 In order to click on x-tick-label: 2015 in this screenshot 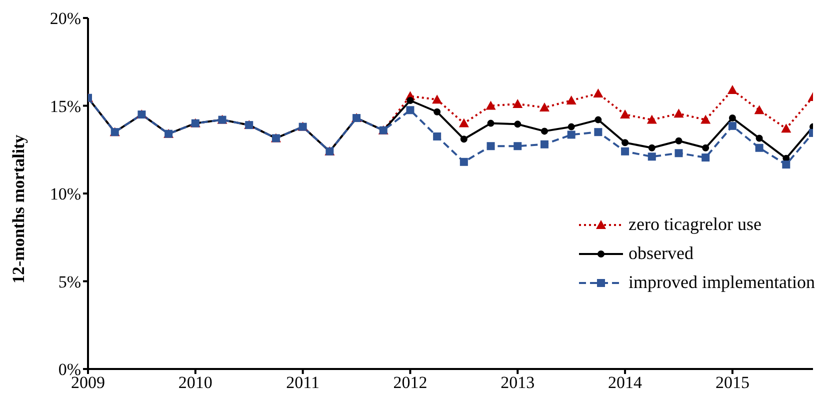, I will do `click(732, 382)`.